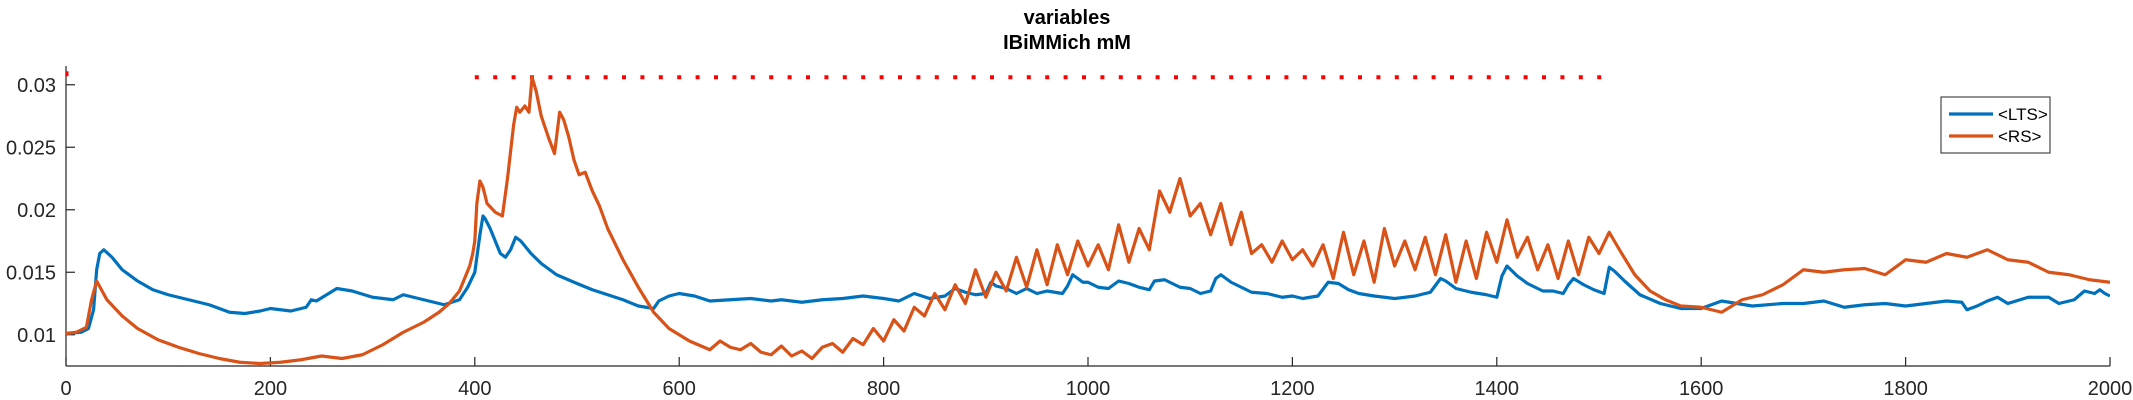 This screenshot has height=400, width=2133. I want to click on x-tick-label: 1400, so click(1497, 389).